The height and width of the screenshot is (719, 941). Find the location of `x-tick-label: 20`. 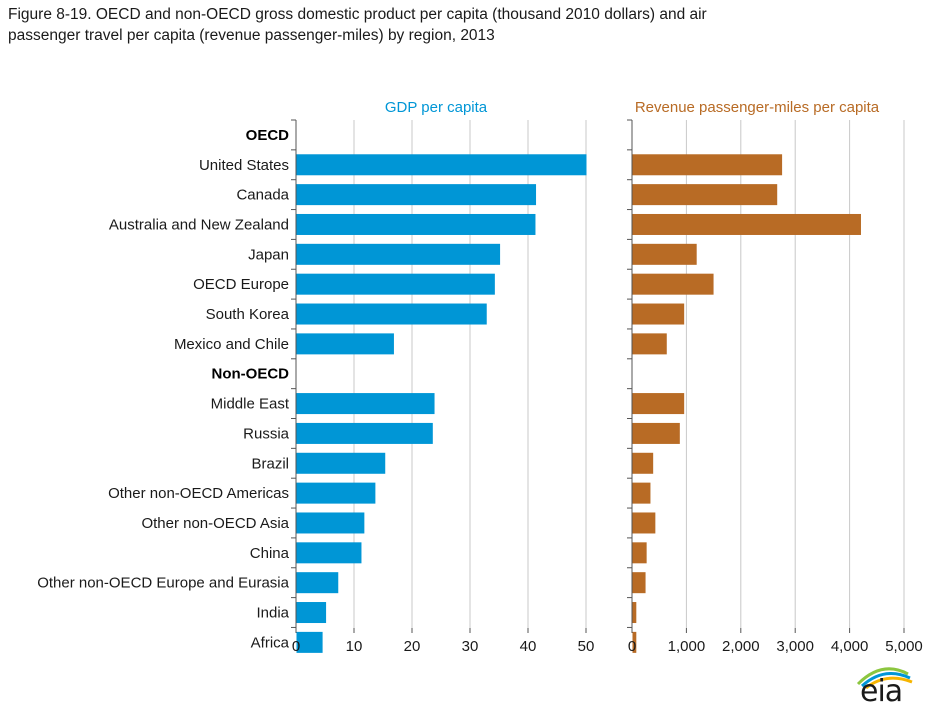

x-tick-label: 20 is located at coordinates (412, 646).